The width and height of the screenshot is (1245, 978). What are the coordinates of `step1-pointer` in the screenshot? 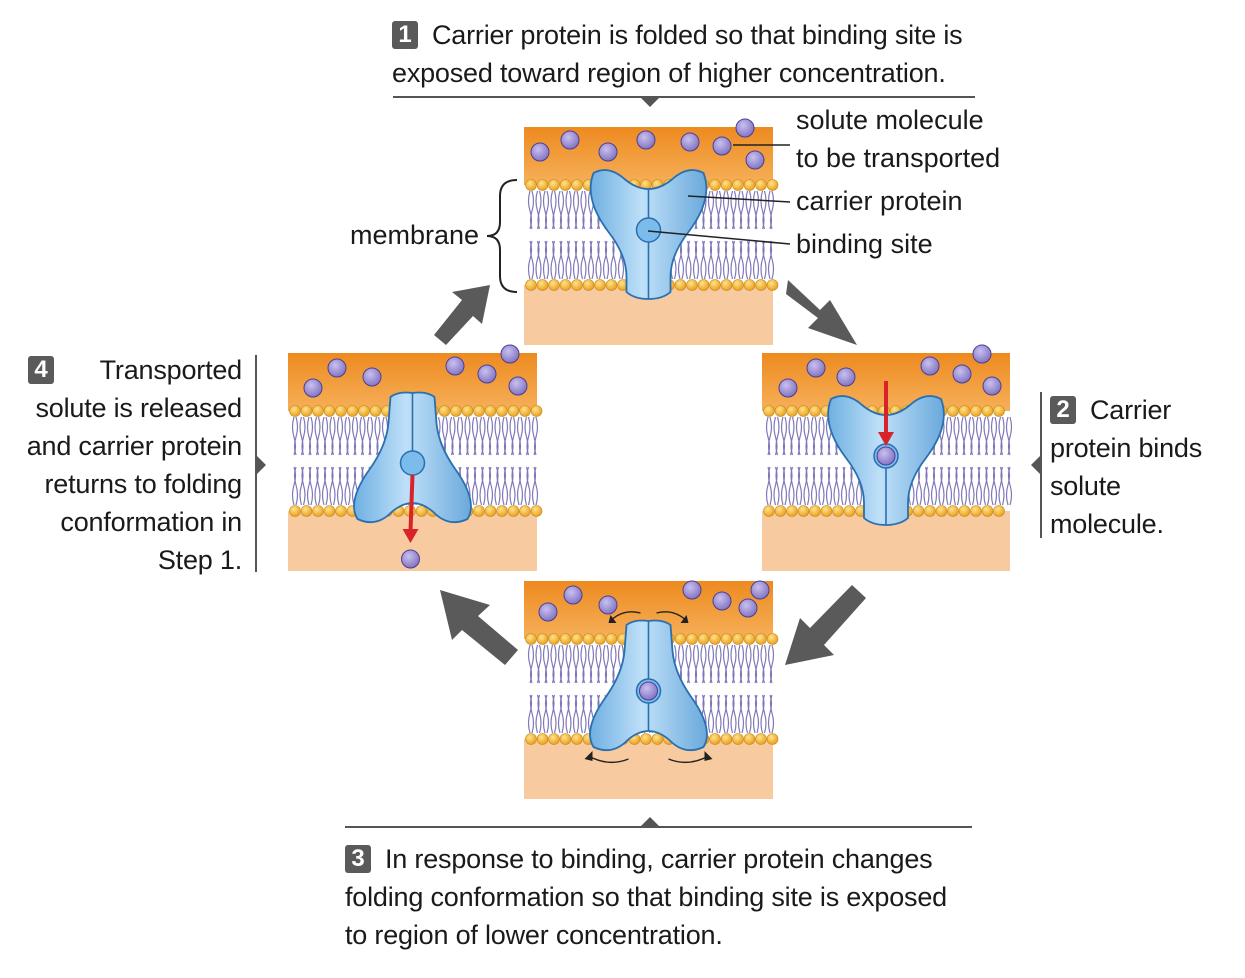 It's located at (684, 101).